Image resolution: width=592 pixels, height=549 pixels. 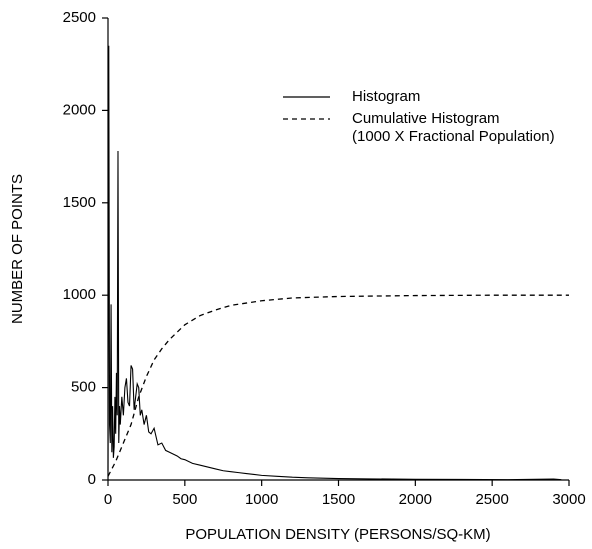 I want to click on y-tick-label: 1000, so click(x=79, y=294).